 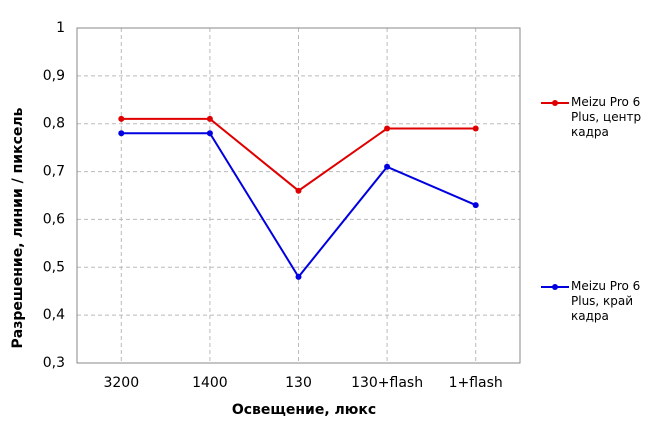 I want to click on y-tick-label: 0,8, so click(x=54, y=124).